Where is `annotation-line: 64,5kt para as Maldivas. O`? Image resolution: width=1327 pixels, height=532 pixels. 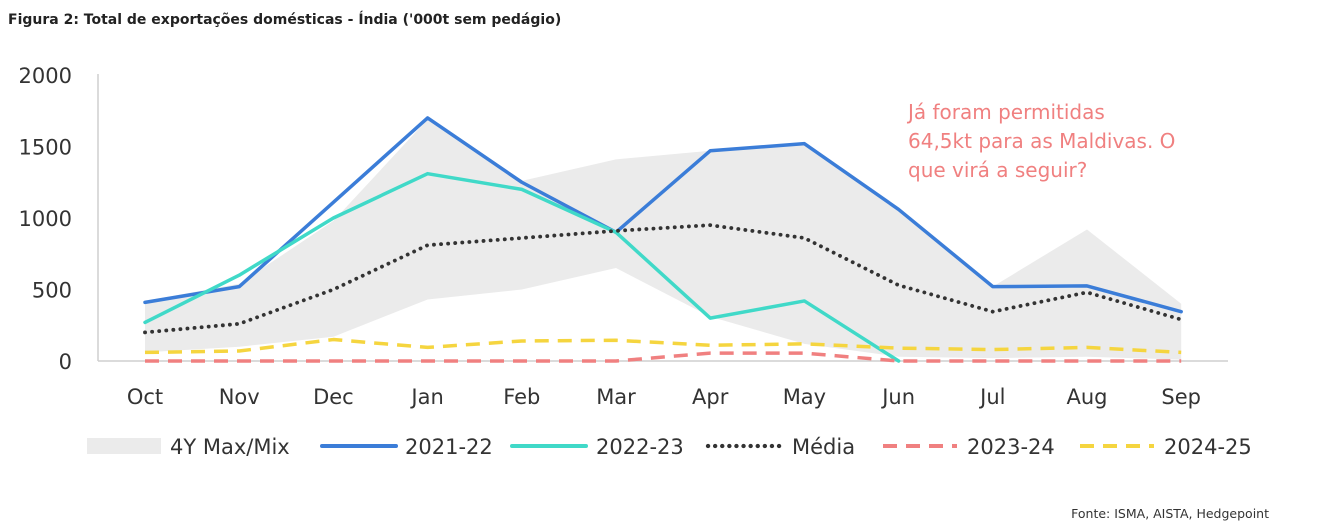
annotation-line: 64,5kt para as Maldivas. O is located at coordinates (1041, 141).